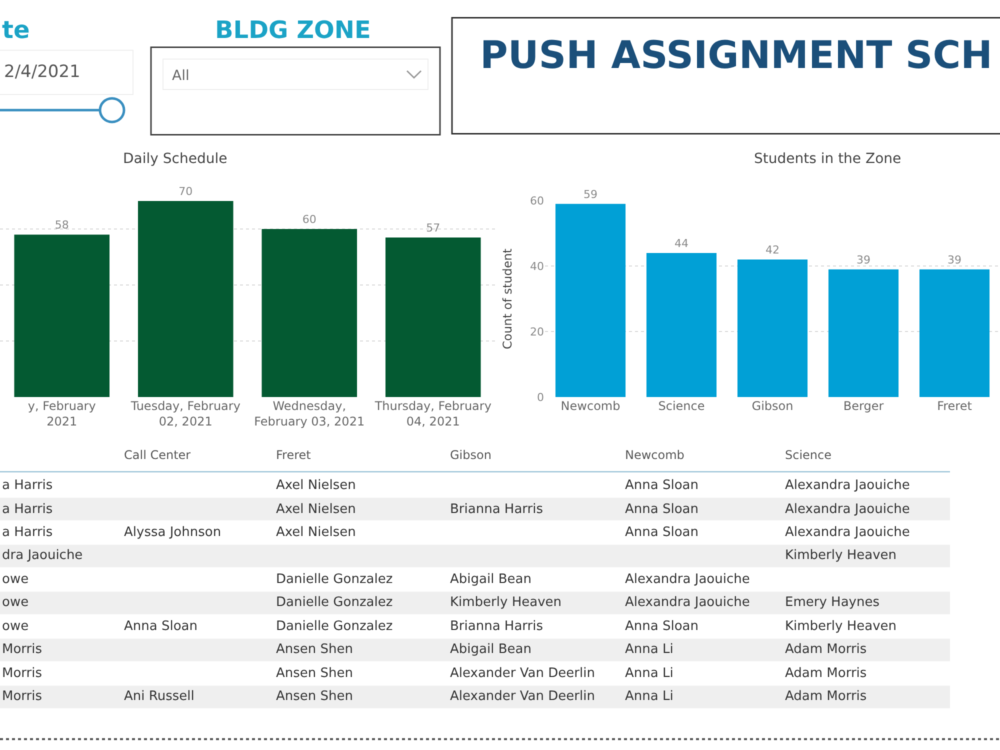 The image size is (1000, 750). Describe the element at coordinates (537, 266) in the screenshot. I see `y-tick-label: 40` at that location.